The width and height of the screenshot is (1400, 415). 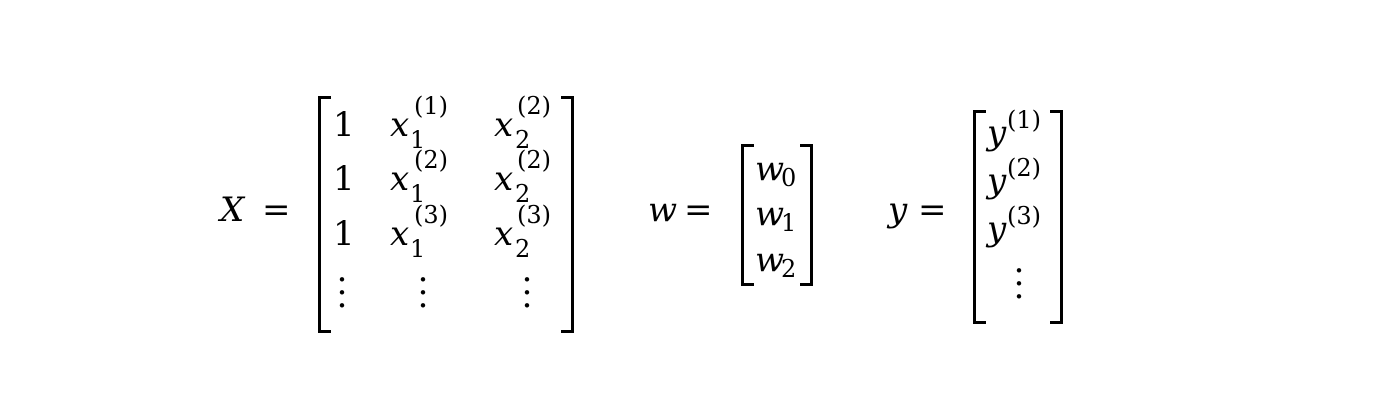 What do you see at coordinates (431, 106) in the screenshot?
I see `matrix-X-r1-c2-sup: (1)` at bounding box center [431, 106].